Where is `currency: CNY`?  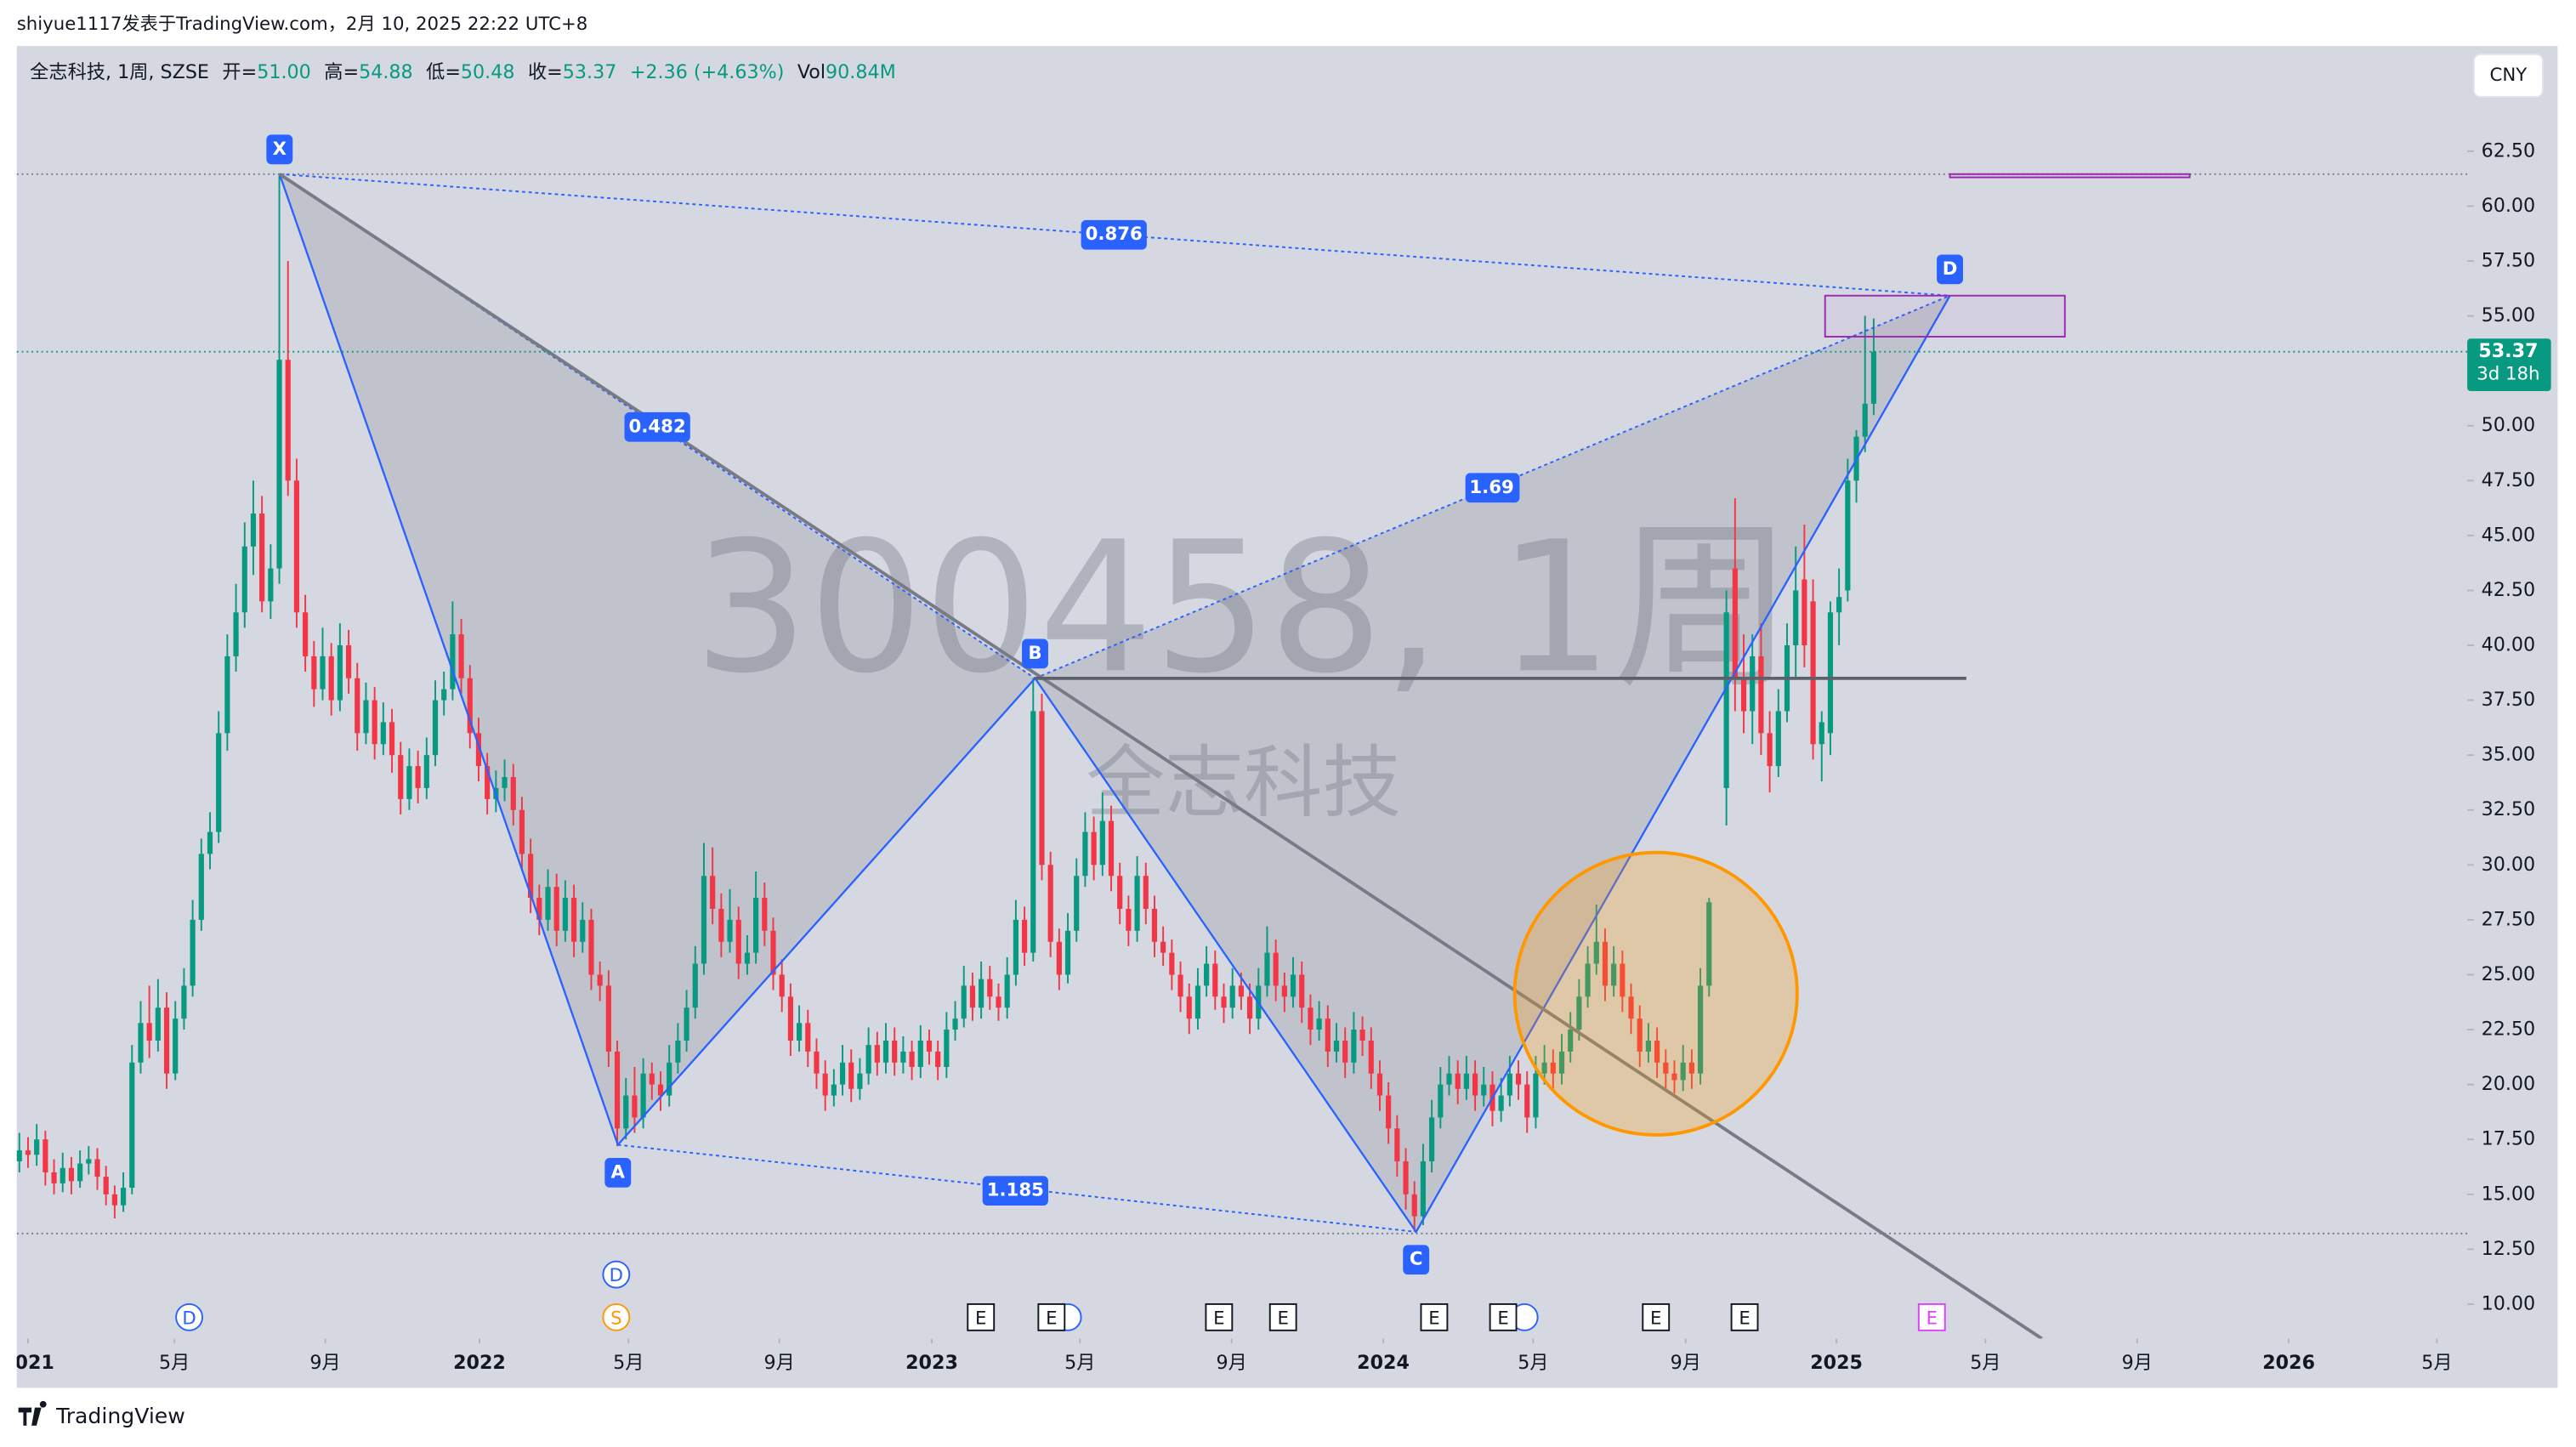 currency: CNY is located at coordinates (2509, 75).